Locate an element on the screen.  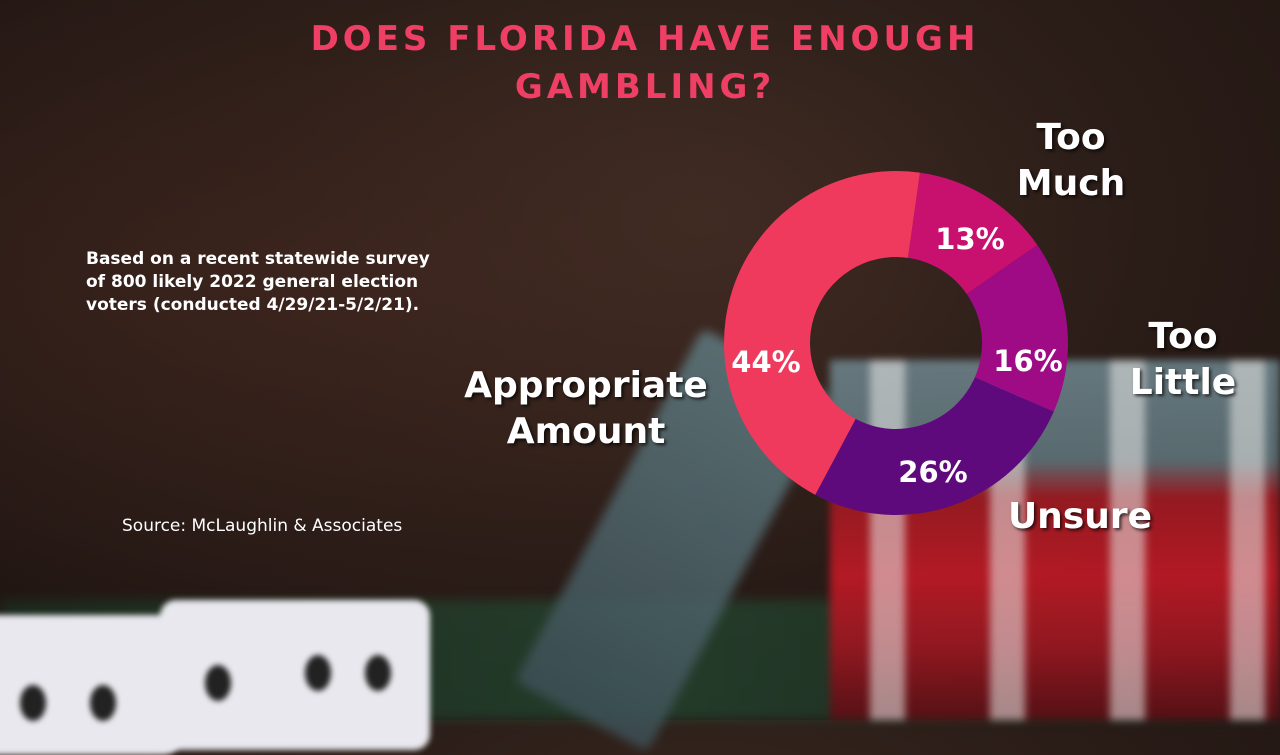
category-label-too-little: Too Little is located at coordinates (1183, 360).